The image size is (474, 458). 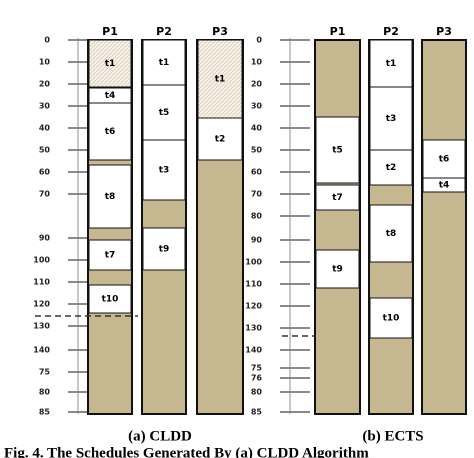 I want to click on caption-b: (b) ECTS, so click(x=392, y=436).